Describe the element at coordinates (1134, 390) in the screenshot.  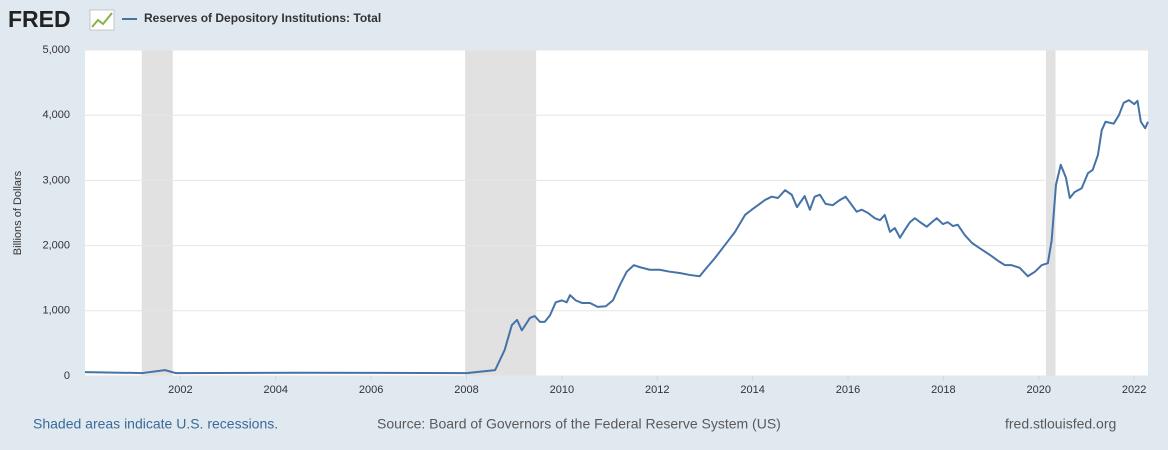
I see `x-tick-label: 2022` at that location.